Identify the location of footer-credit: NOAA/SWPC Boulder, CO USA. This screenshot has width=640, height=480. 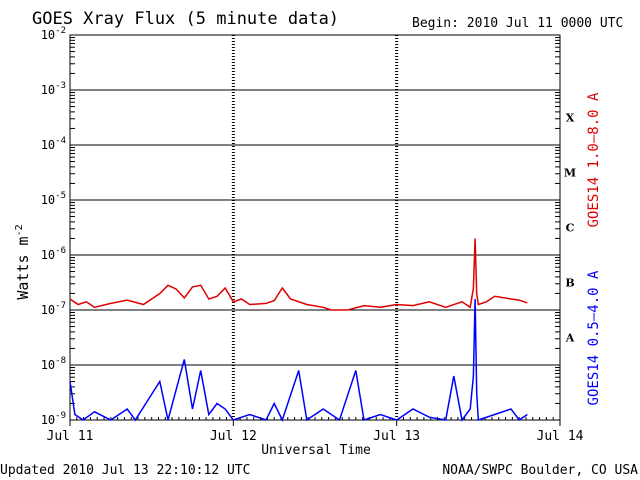
(540, 470).